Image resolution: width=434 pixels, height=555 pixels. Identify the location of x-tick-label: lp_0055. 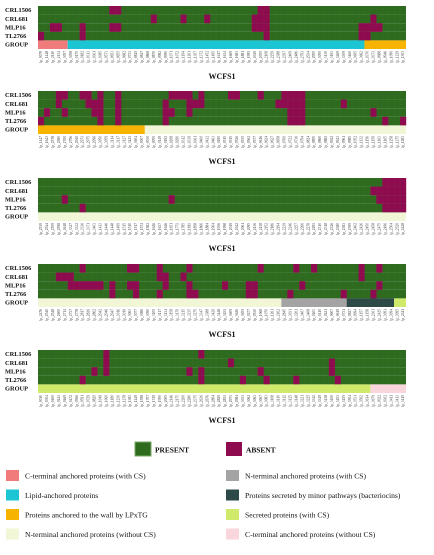
(154, 142).